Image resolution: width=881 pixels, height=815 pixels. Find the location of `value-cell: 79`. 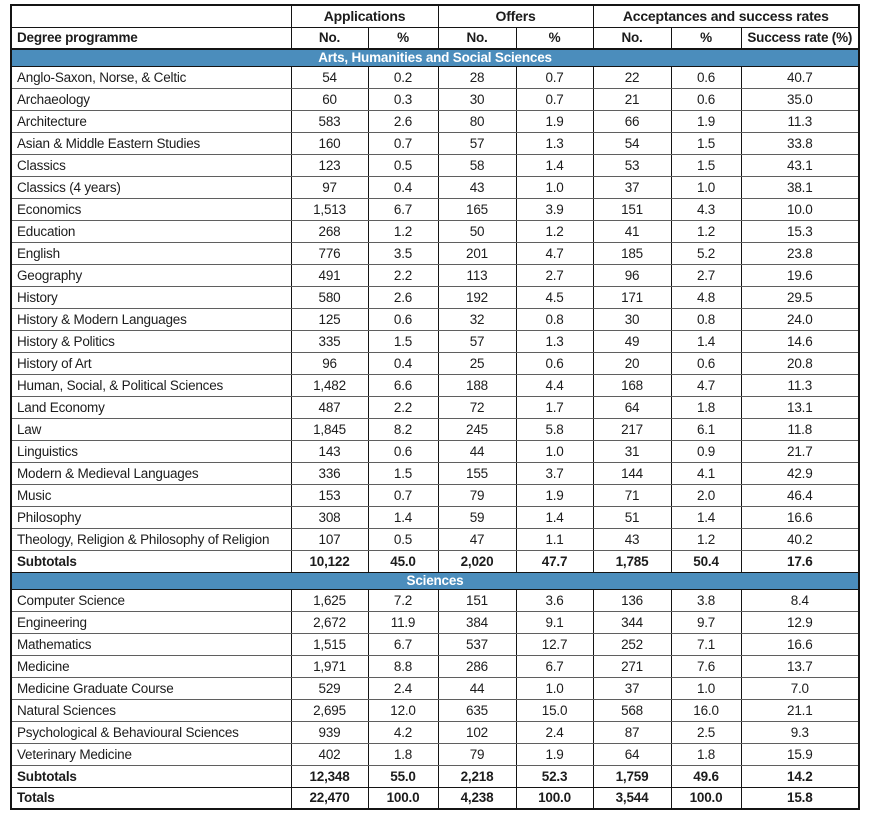

value-cell: 79 is located at coordinates (477, 754).